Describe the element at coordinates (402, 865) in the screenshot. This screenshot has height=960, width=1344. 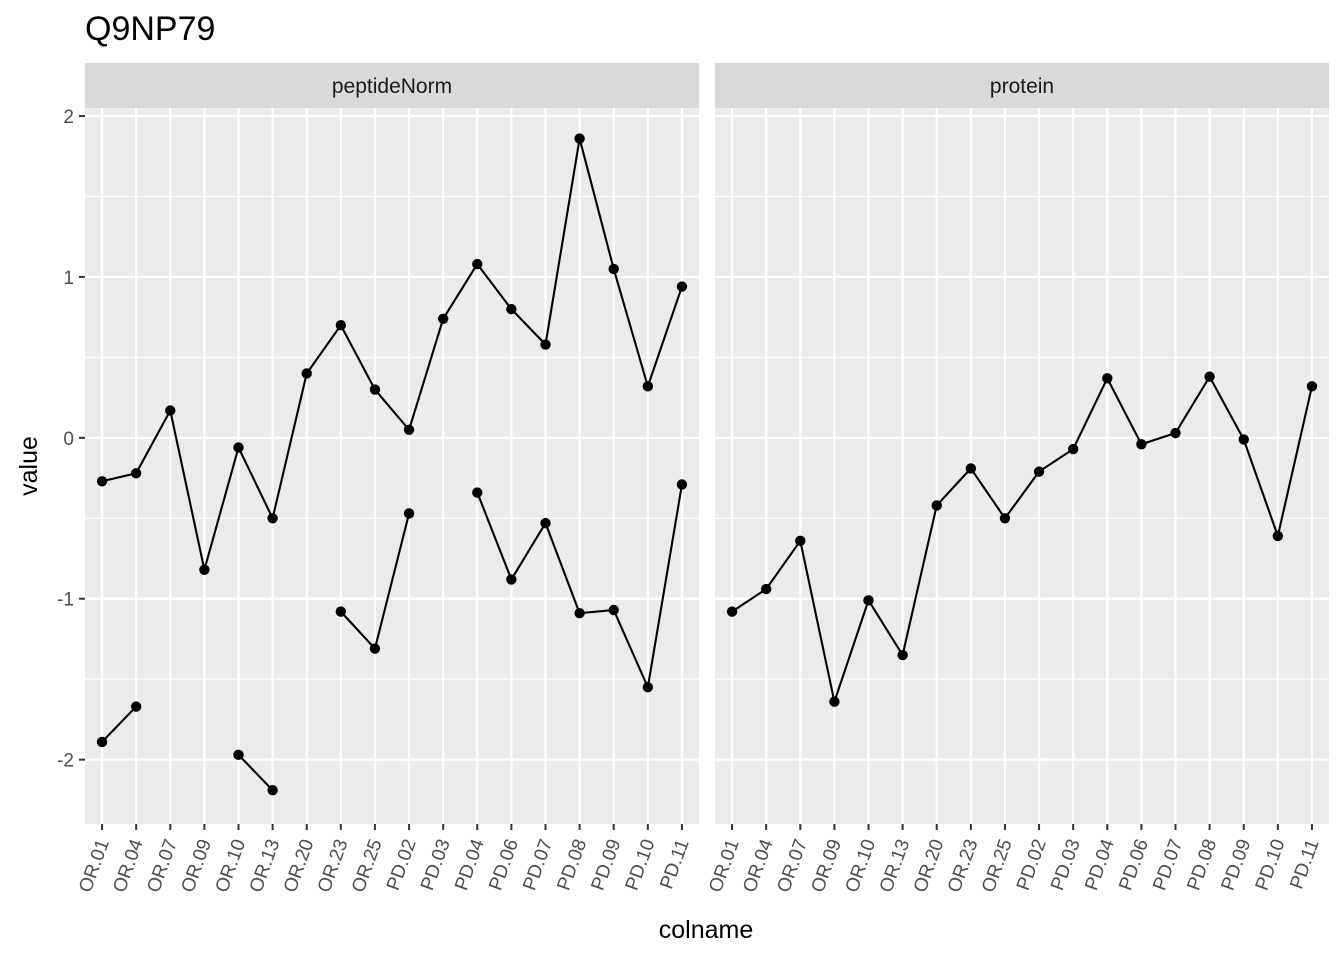
I see `x-tick-label: PD.02` at that location.